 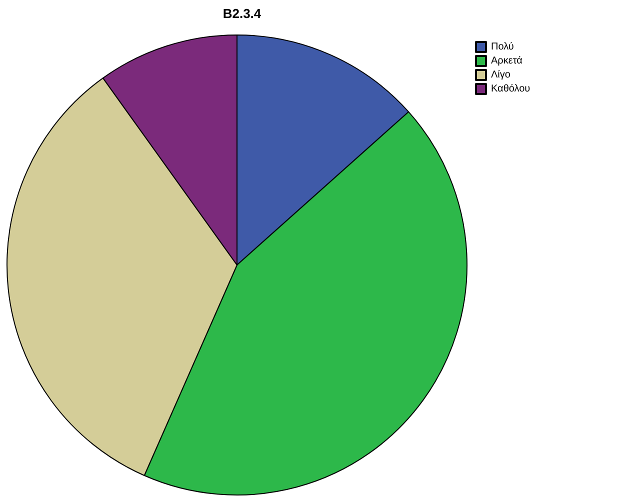 I want to click on chart-title: B2.3.4, so click(x=242, y=13).